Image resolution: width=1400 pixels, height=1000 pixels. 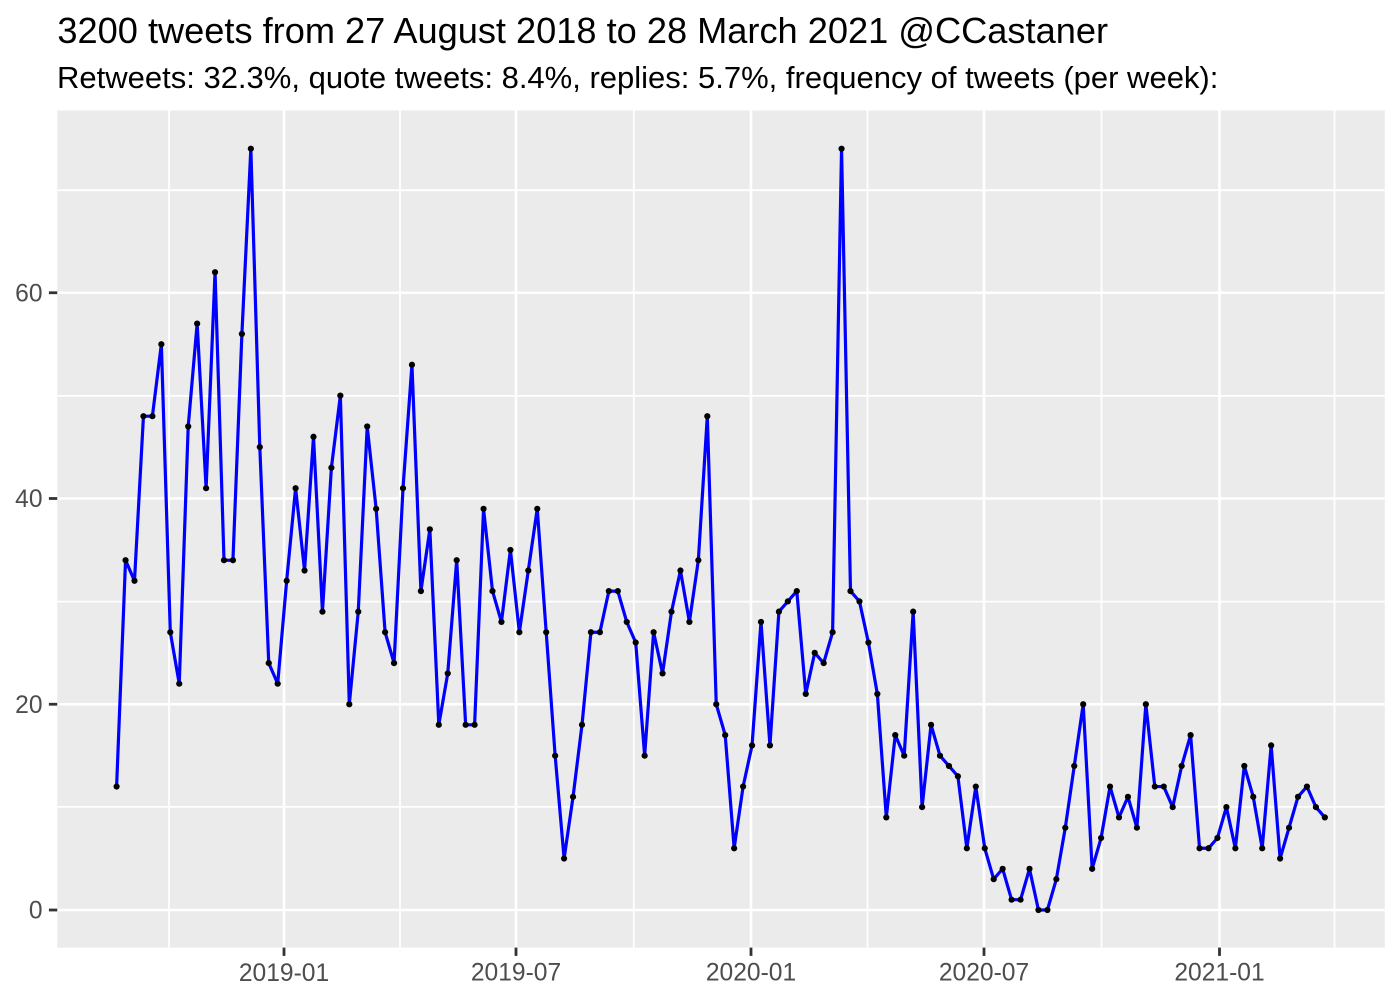 What do you see at coordinates (36, 911) in the screenshot?
I see `svg-text: 0` at bounding box center [36, 911].